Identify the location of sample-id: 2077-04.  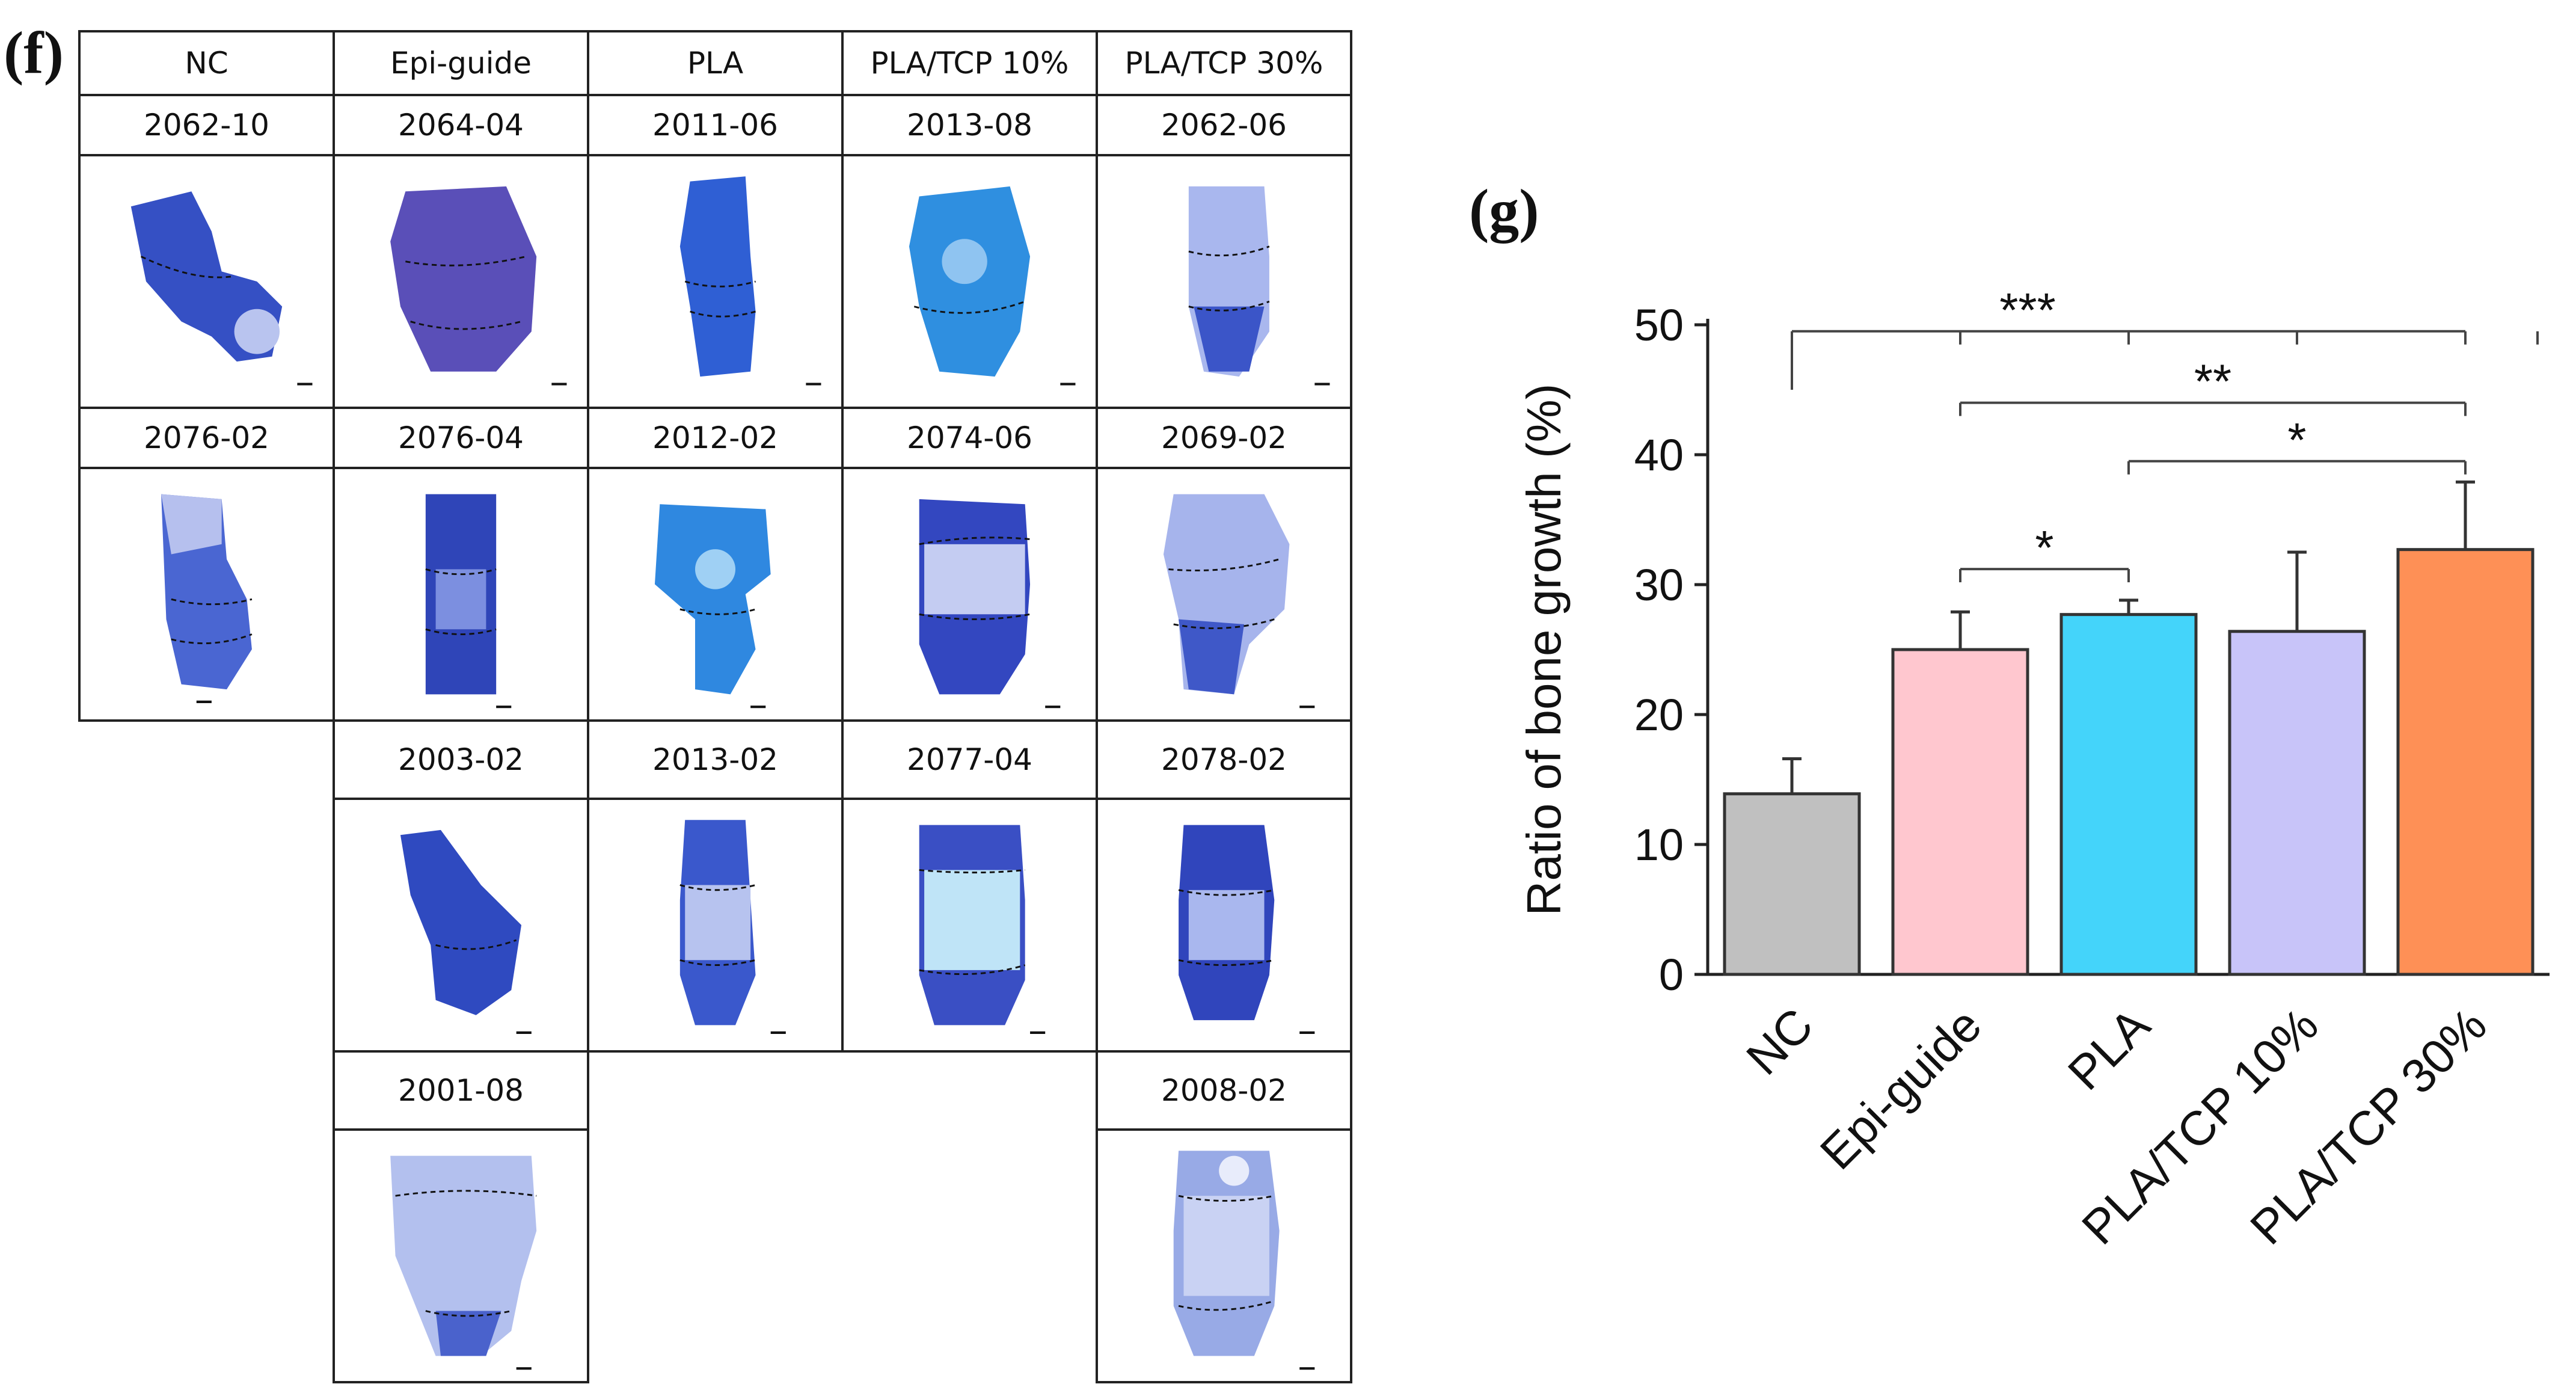
(969, 759).